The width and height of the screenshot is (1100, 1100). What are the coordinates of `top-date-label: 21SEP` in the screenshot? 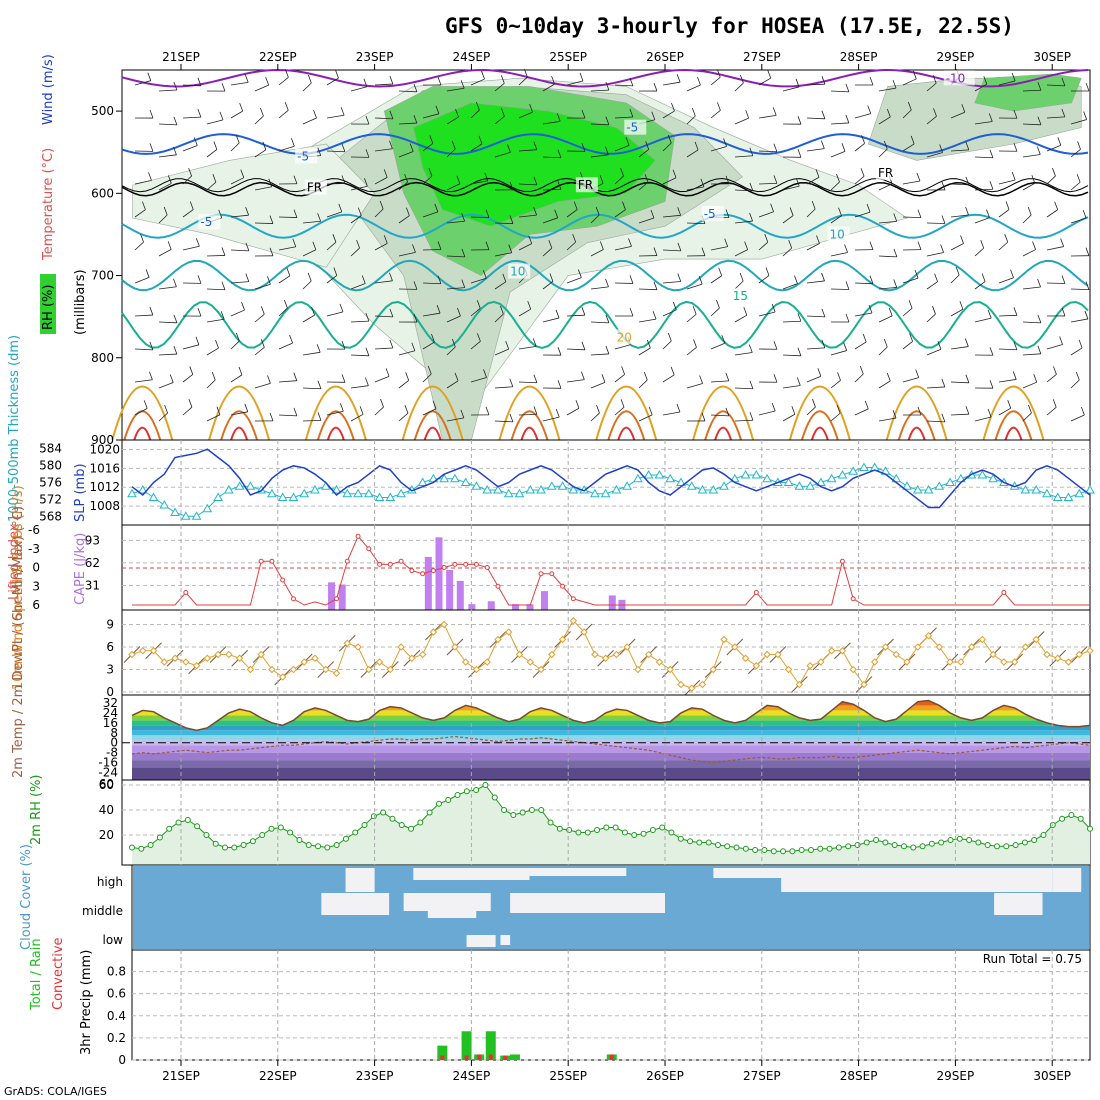 It's located at (181, 57).